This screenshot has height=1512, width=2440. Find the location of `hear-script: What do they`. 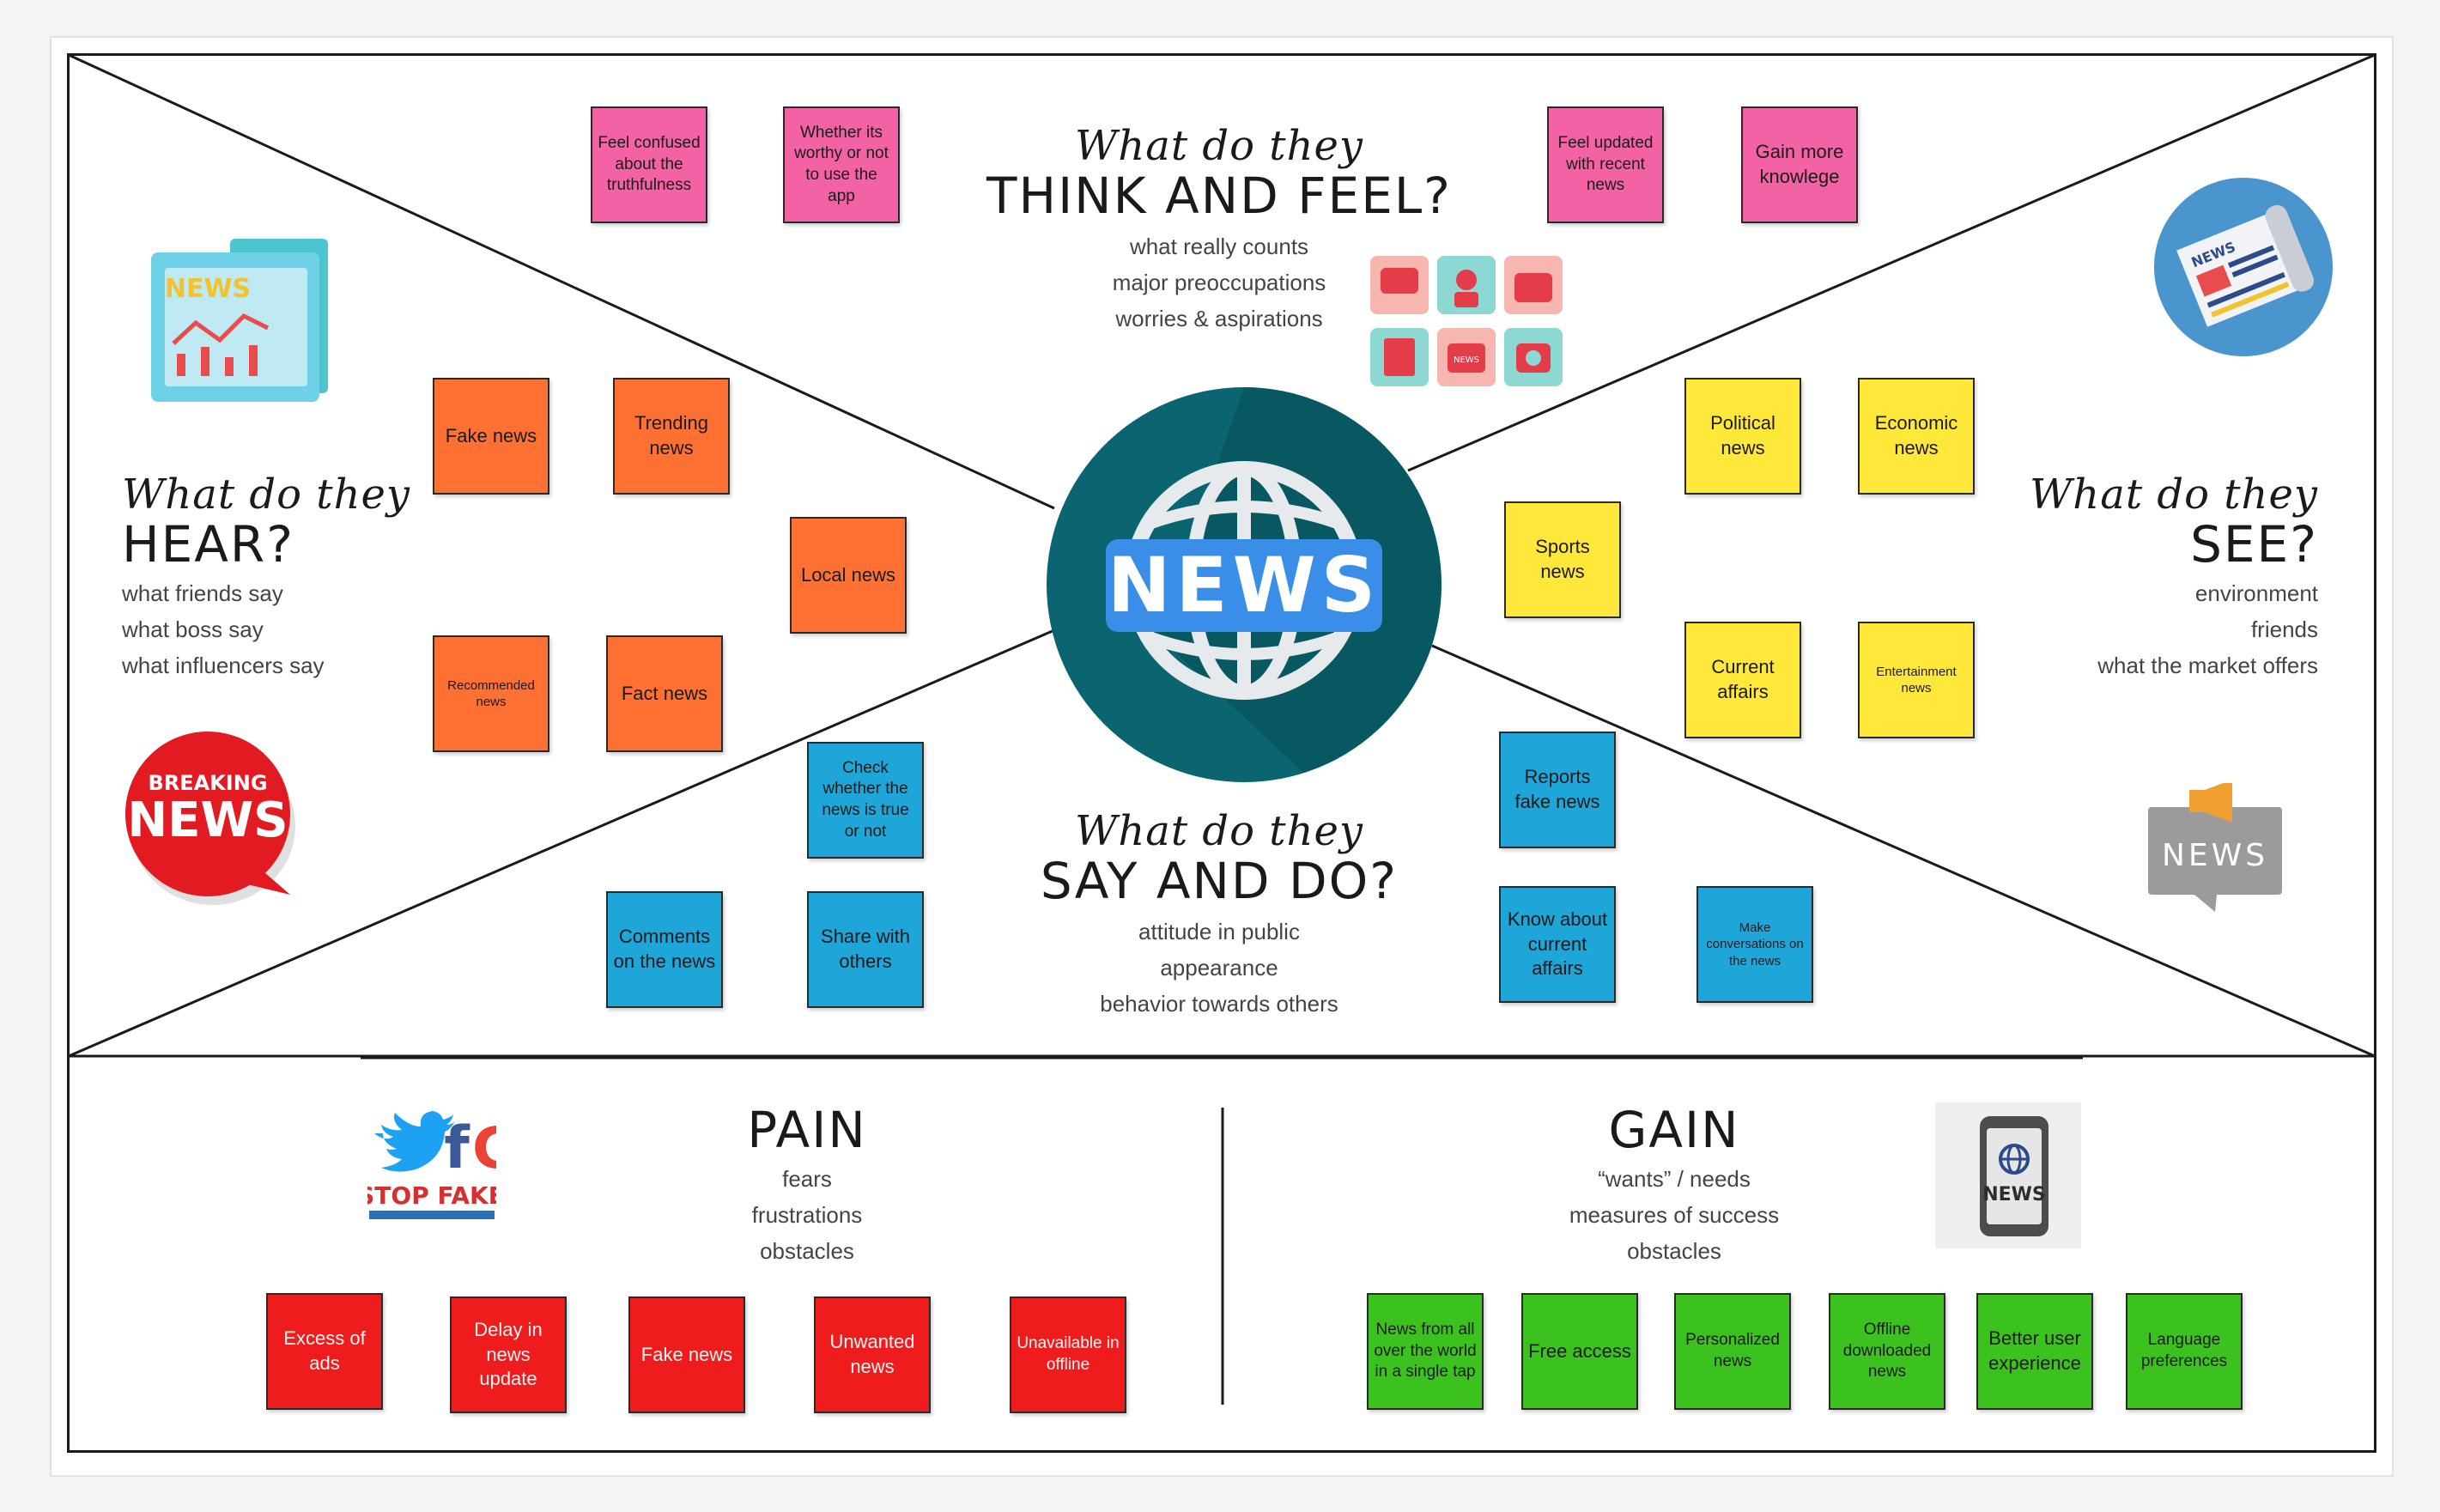

hear-script: What do they is located at coordinates (266, 495).